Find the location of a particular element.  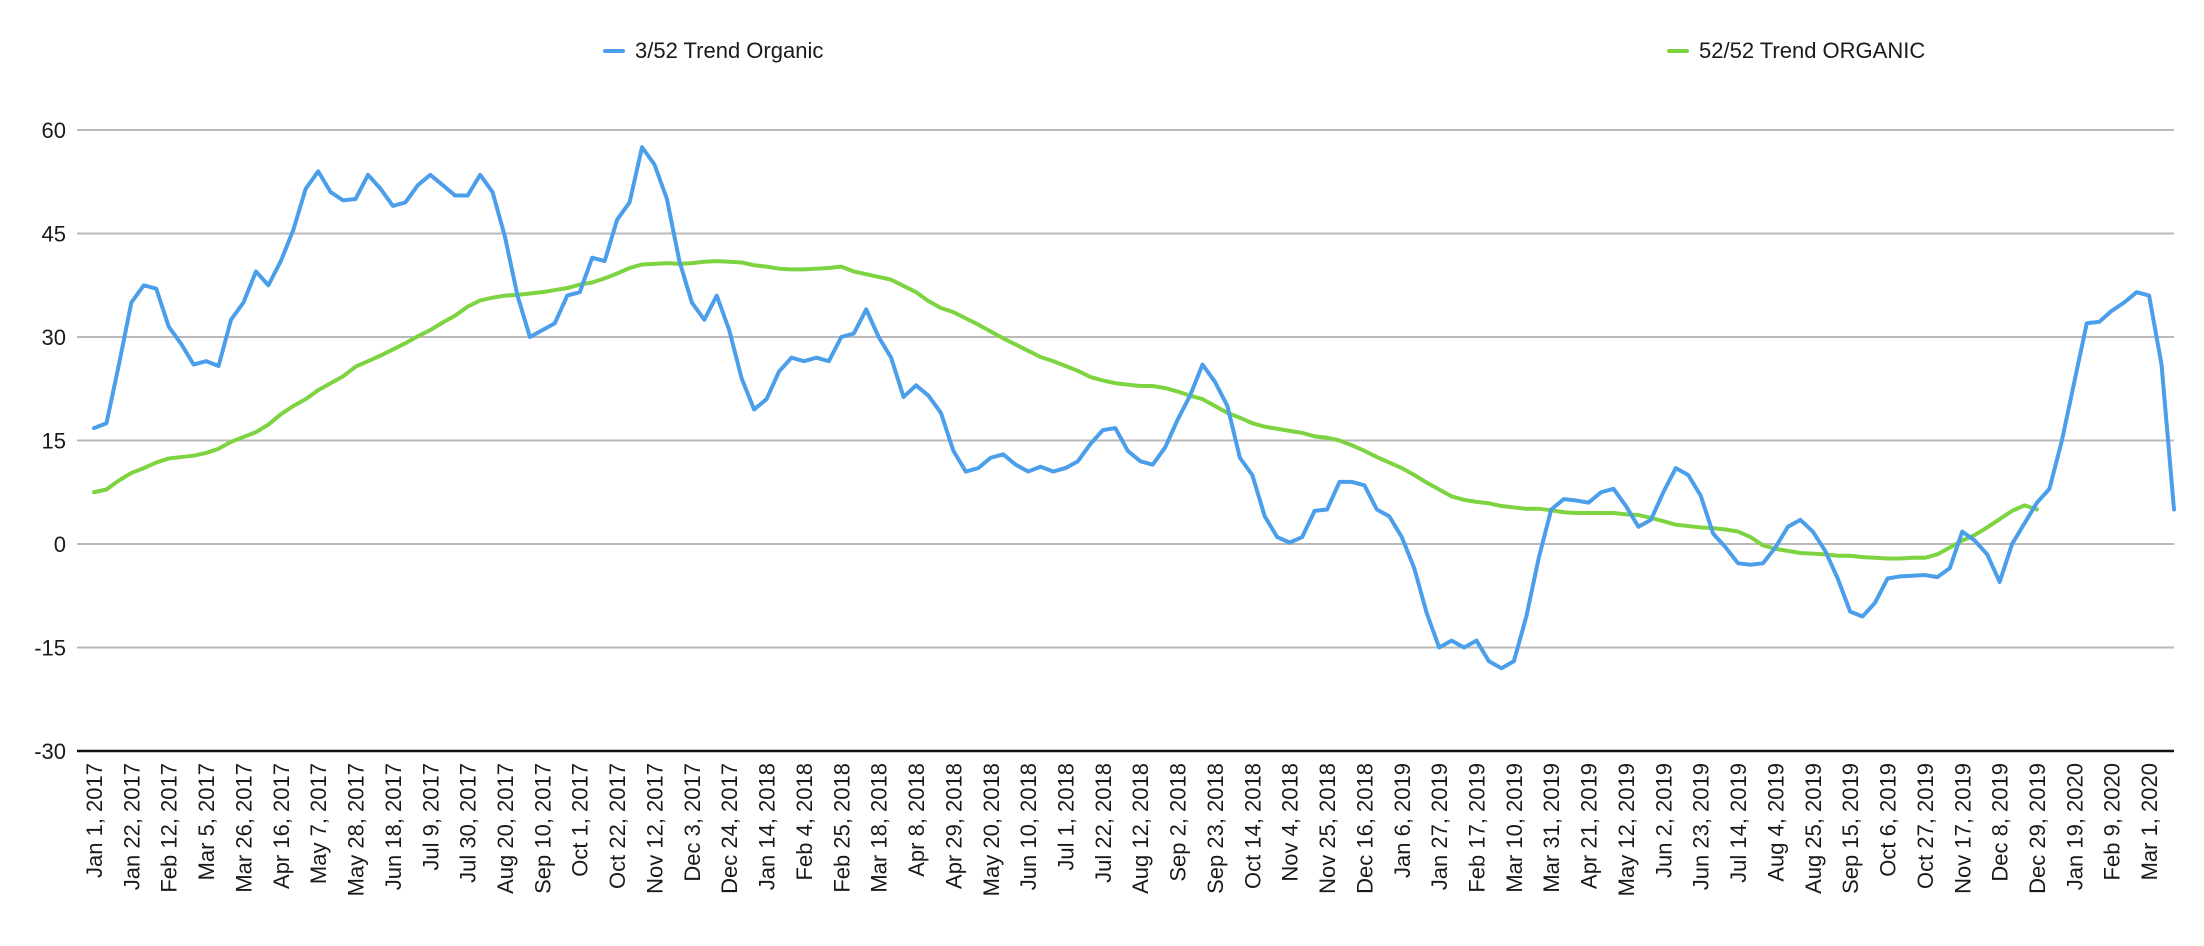

x-tick-label: Nov 25, 2018 is located at coordinates (1327, 828).